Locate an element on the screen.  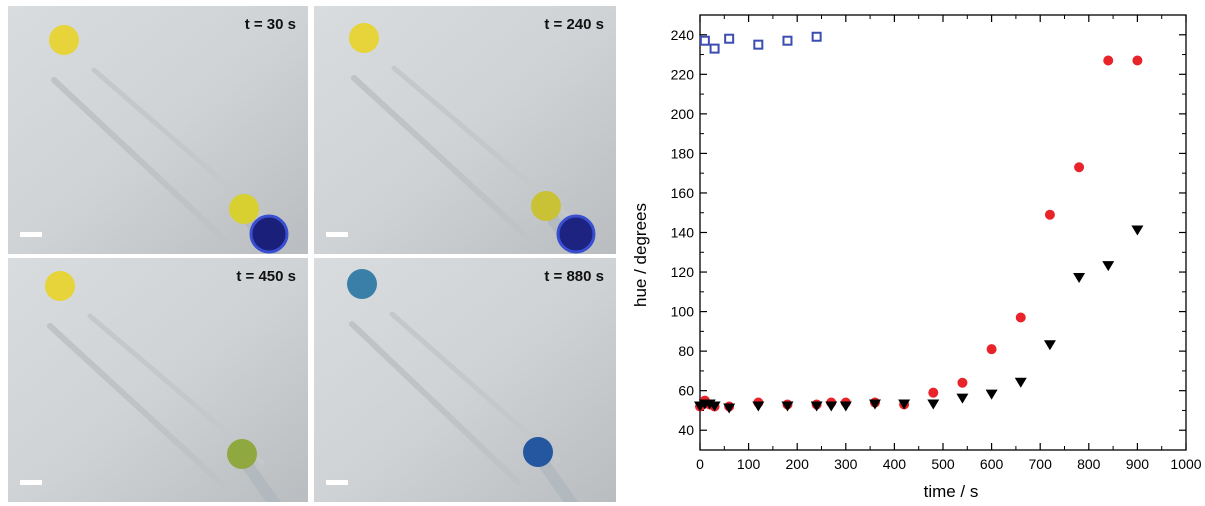
photo-panel-1: t = 30 s is located at coordinates (158, 130).